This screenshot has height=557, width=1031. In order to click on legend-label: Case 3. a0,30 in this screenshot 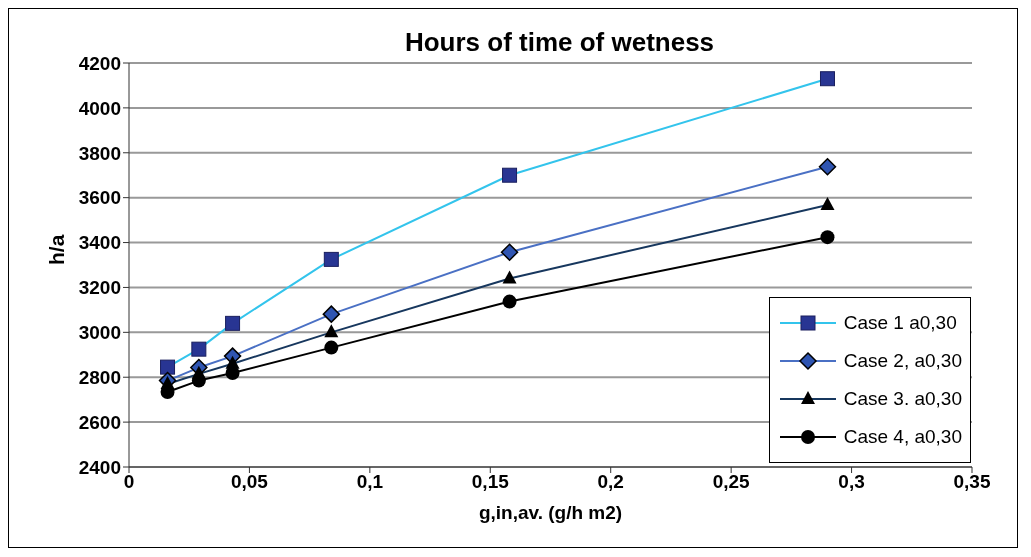, I will do `click(902, 399)`.